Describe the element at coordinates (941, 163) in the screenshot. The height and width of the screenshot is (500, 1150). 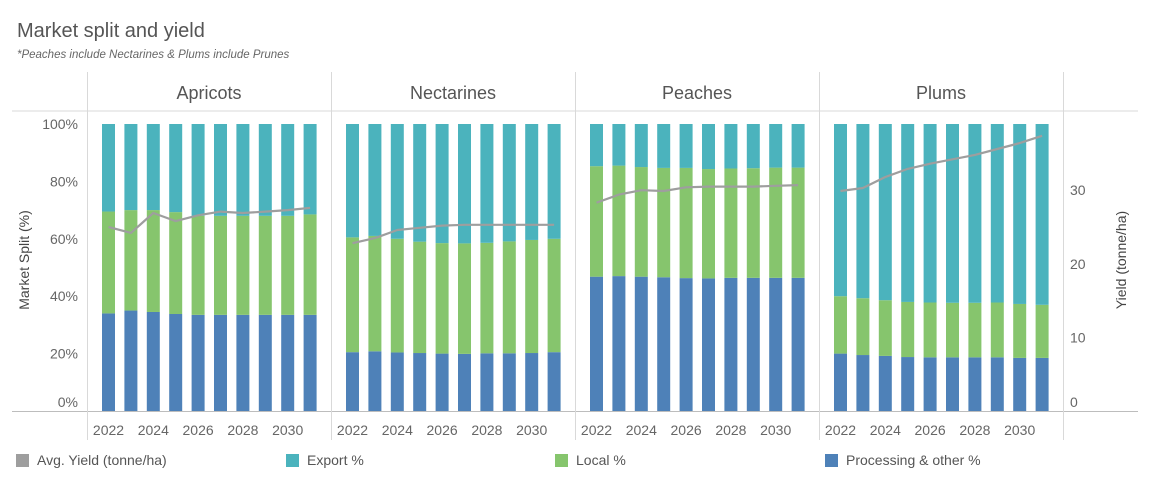
I see `yield-line-plums` at that location.